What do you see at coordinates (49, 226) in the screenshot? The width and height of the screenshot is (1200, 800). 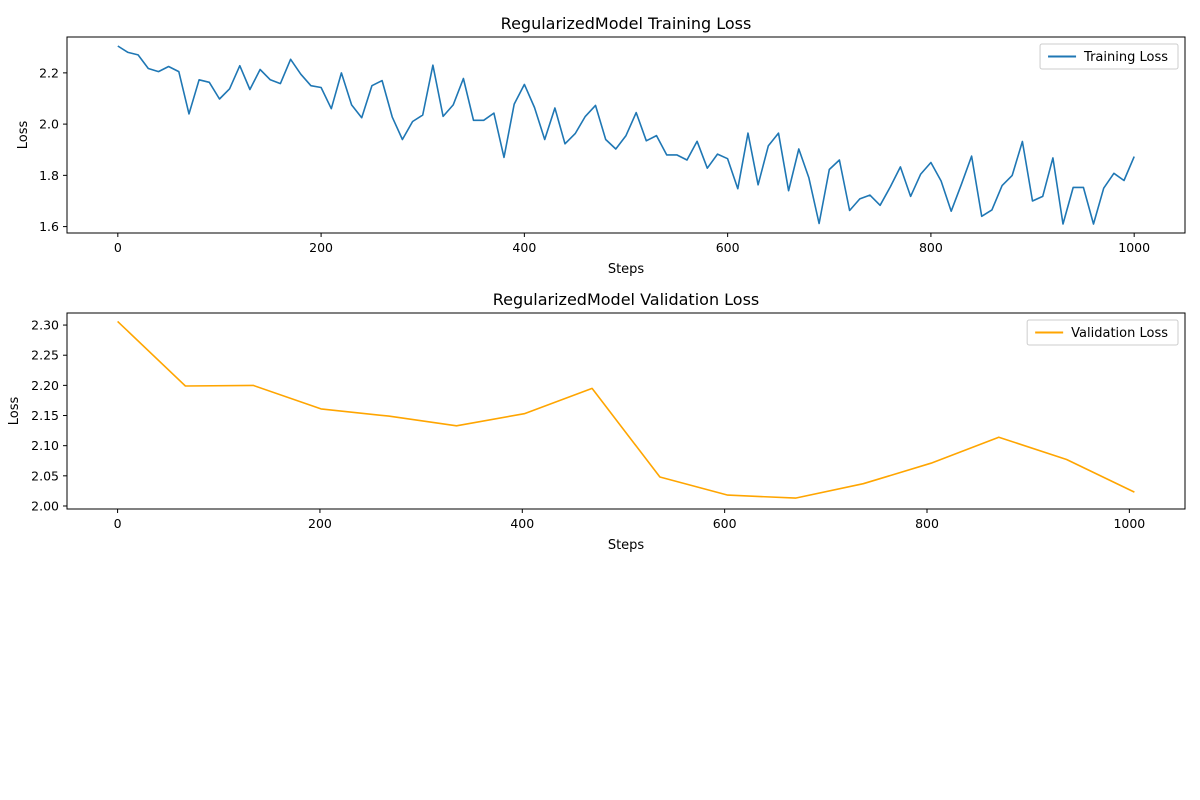 I see `y-tick-label: 1.6` at bounding box center [49, 226].